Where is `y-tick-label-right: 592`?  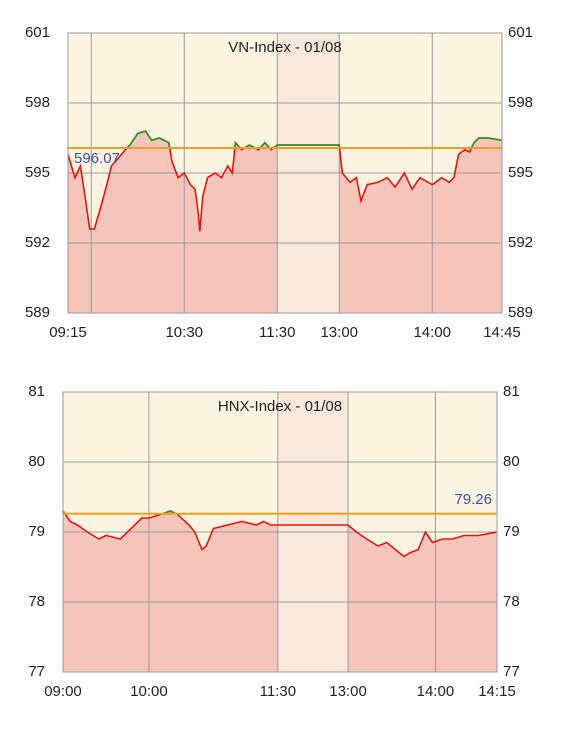
y-tick-label-right: 592 is located at coordinates (520, 242).